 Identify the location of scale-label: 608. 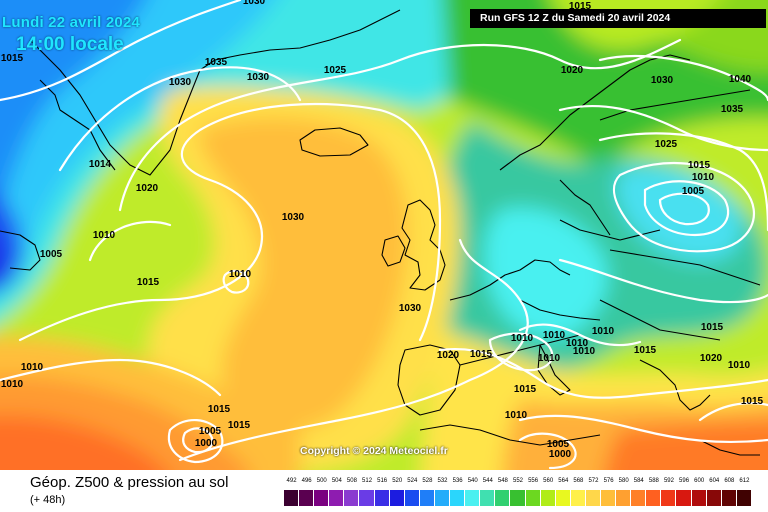
(729, 481).